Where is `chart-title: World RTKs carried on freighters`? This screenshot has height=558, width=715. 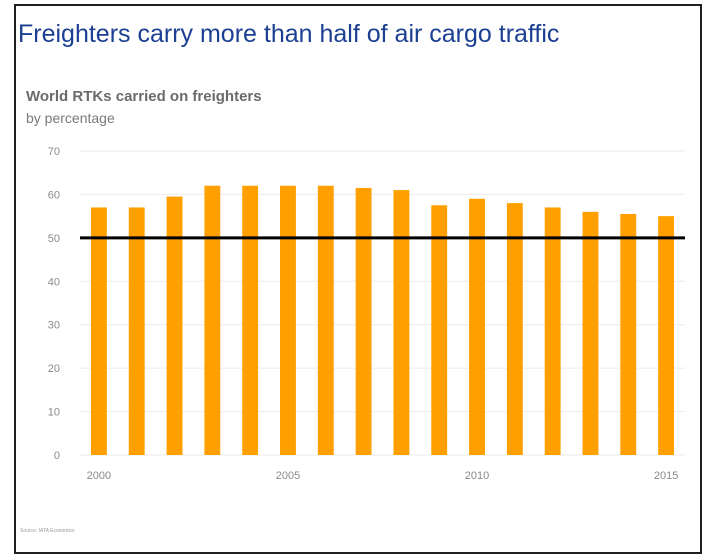
chart-title: World RTKs carried on freighters is located at coordinates (144, 96).